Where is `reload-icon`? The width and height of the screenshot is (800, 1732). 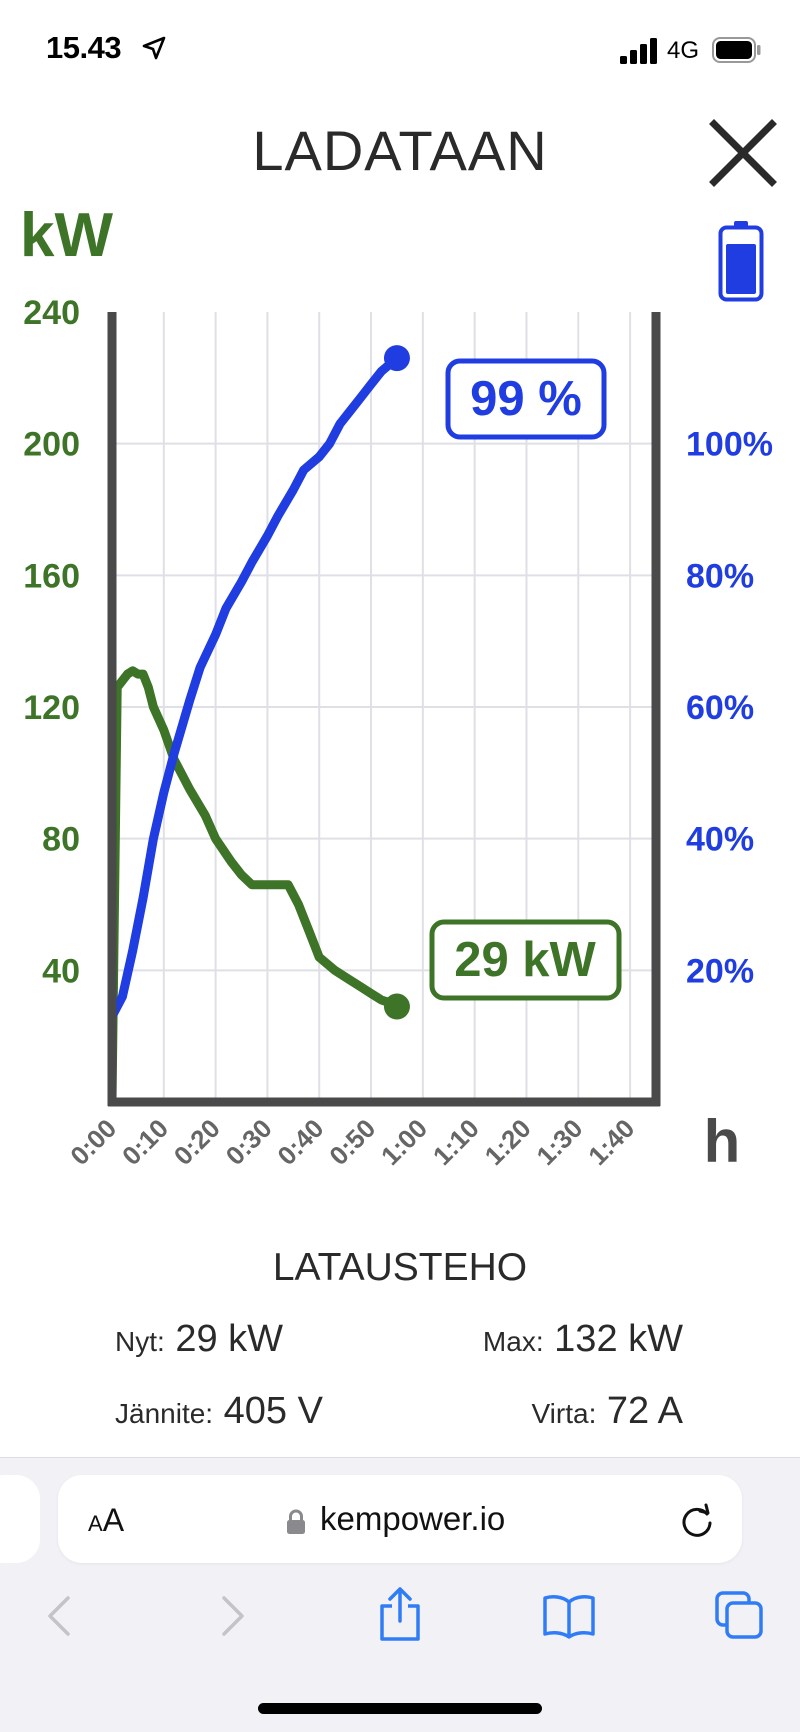 reload-icon is located at coordinates (697, 1521).